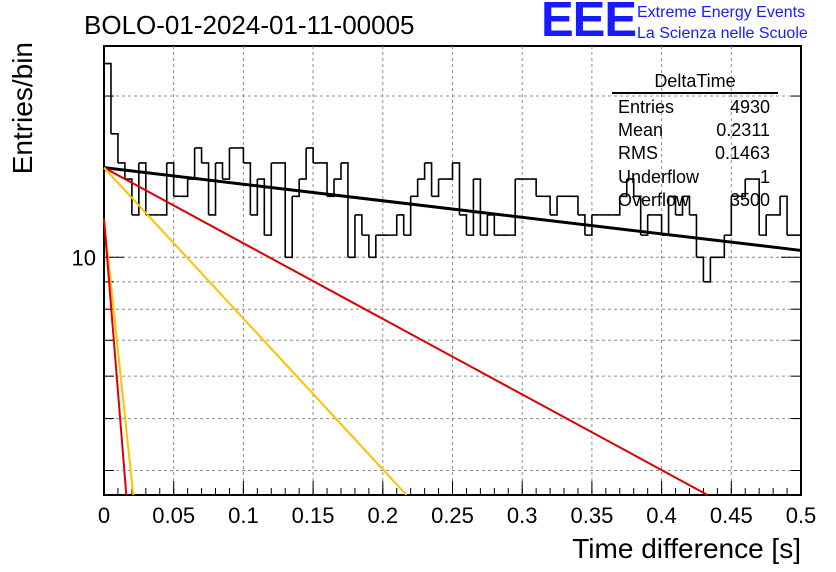 Image resolution: width=836 pixels, height=572 pixels. Describe the element at coordinates (749, 107) in the screenshot. I see `stats-value: 4930` at that location.